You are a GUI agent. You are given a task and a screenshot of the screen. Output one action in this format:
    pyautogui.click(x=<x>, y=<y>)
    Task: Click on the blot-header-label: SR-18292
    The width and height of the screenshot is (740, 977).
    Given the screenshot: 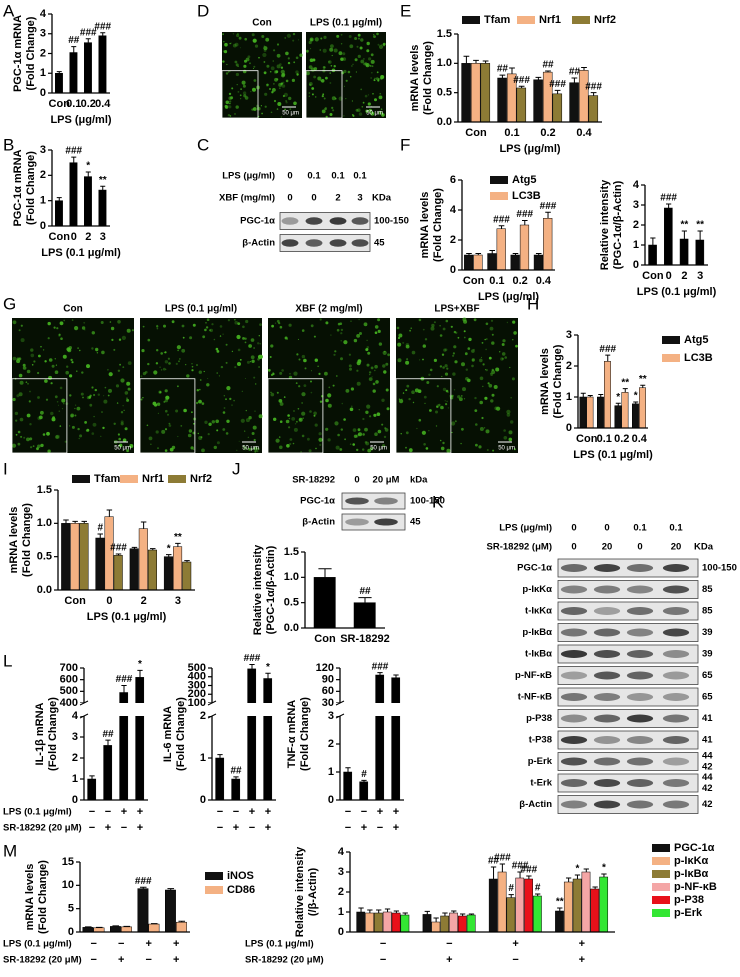 What is the action you would take?
    pyautogui.click(x=313, y=480)
    